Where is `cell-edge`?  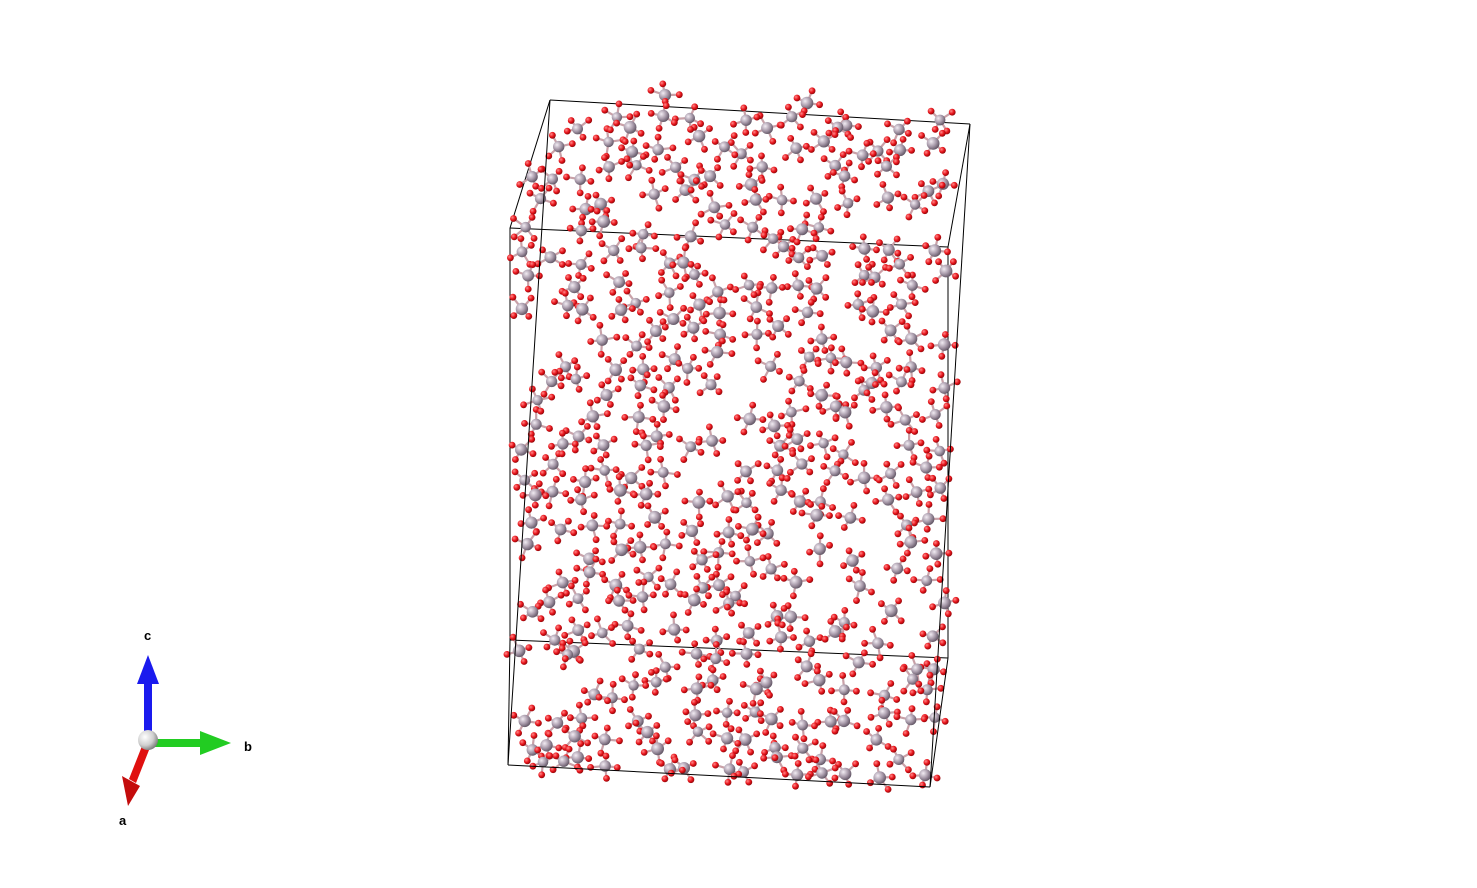
cell-edge is located at coordinates (950, 455).